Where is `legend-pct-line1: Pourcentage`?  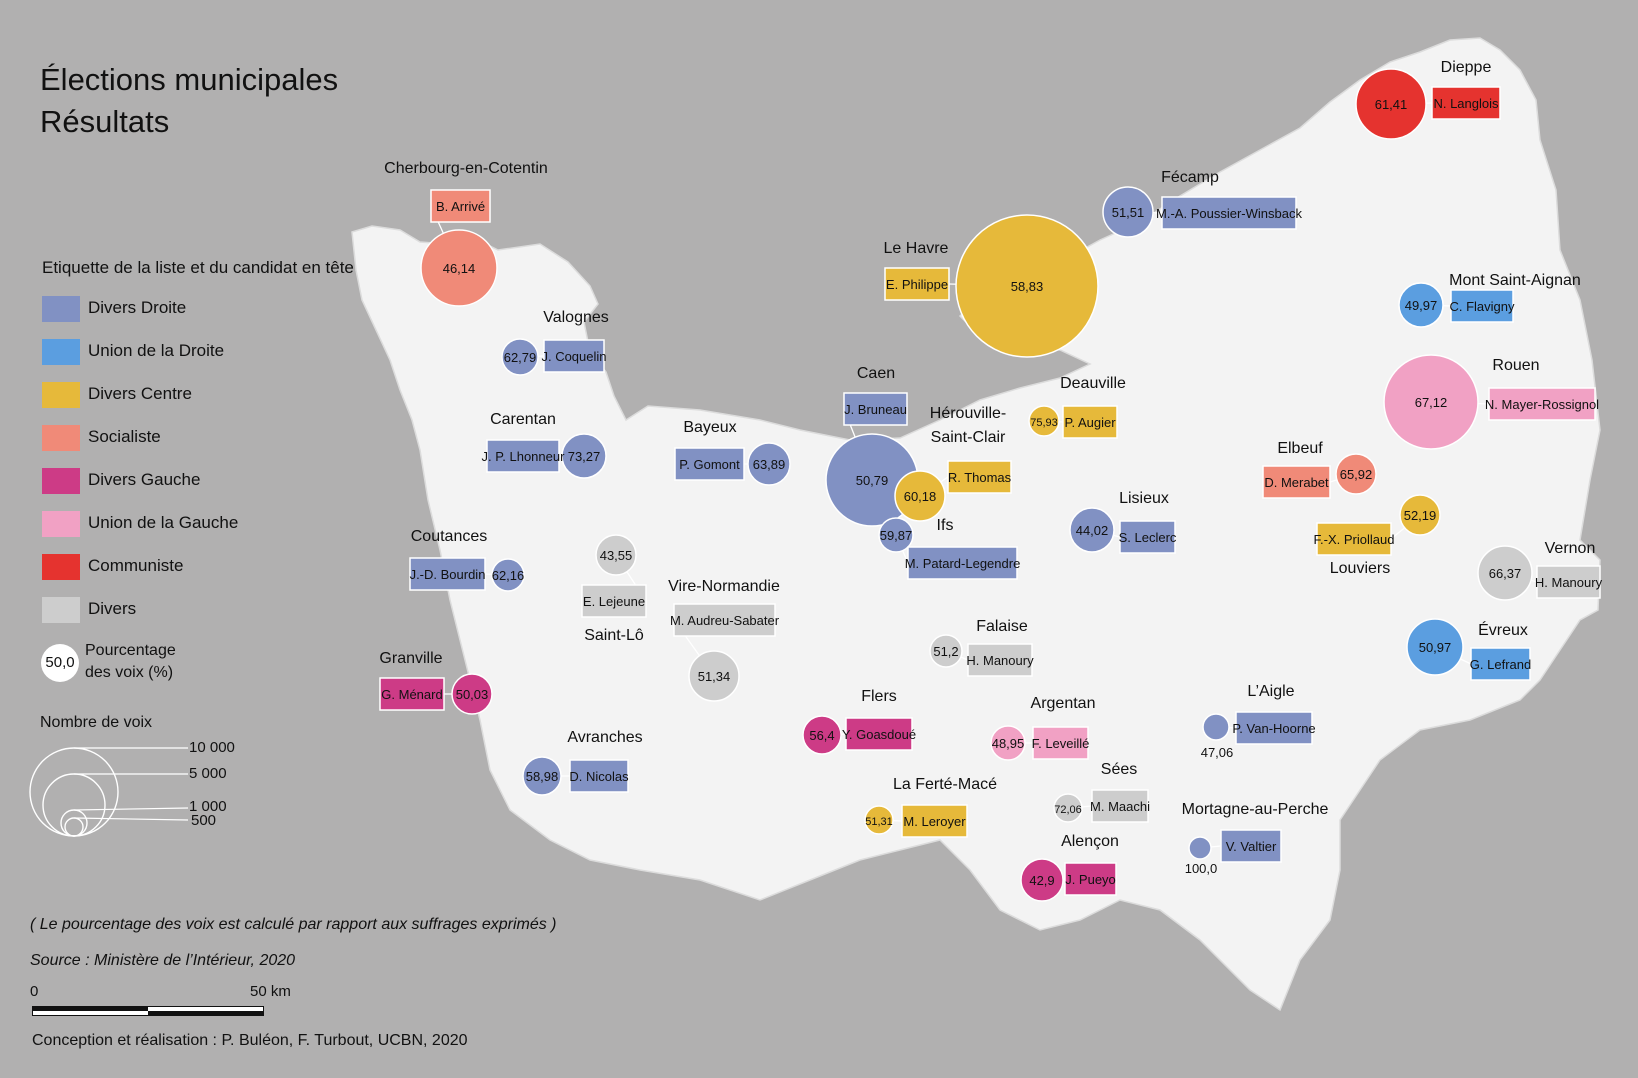 legend-pct-line1: Pourcentage is located at coordinates (130, 650).